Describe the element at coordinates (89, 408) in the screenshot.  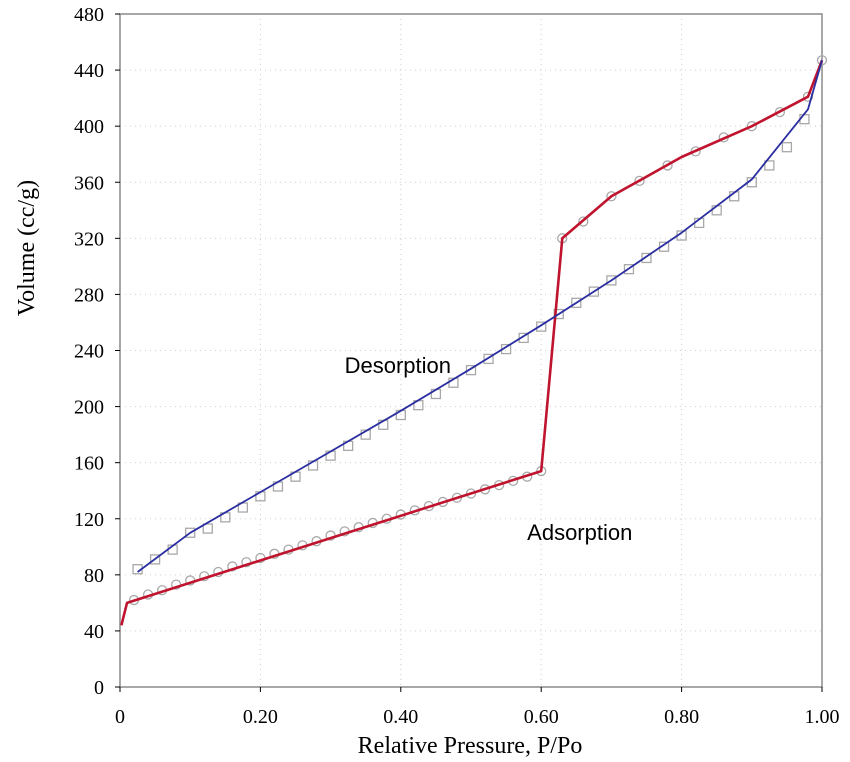
I see `y-tick-label: 200` at that location.